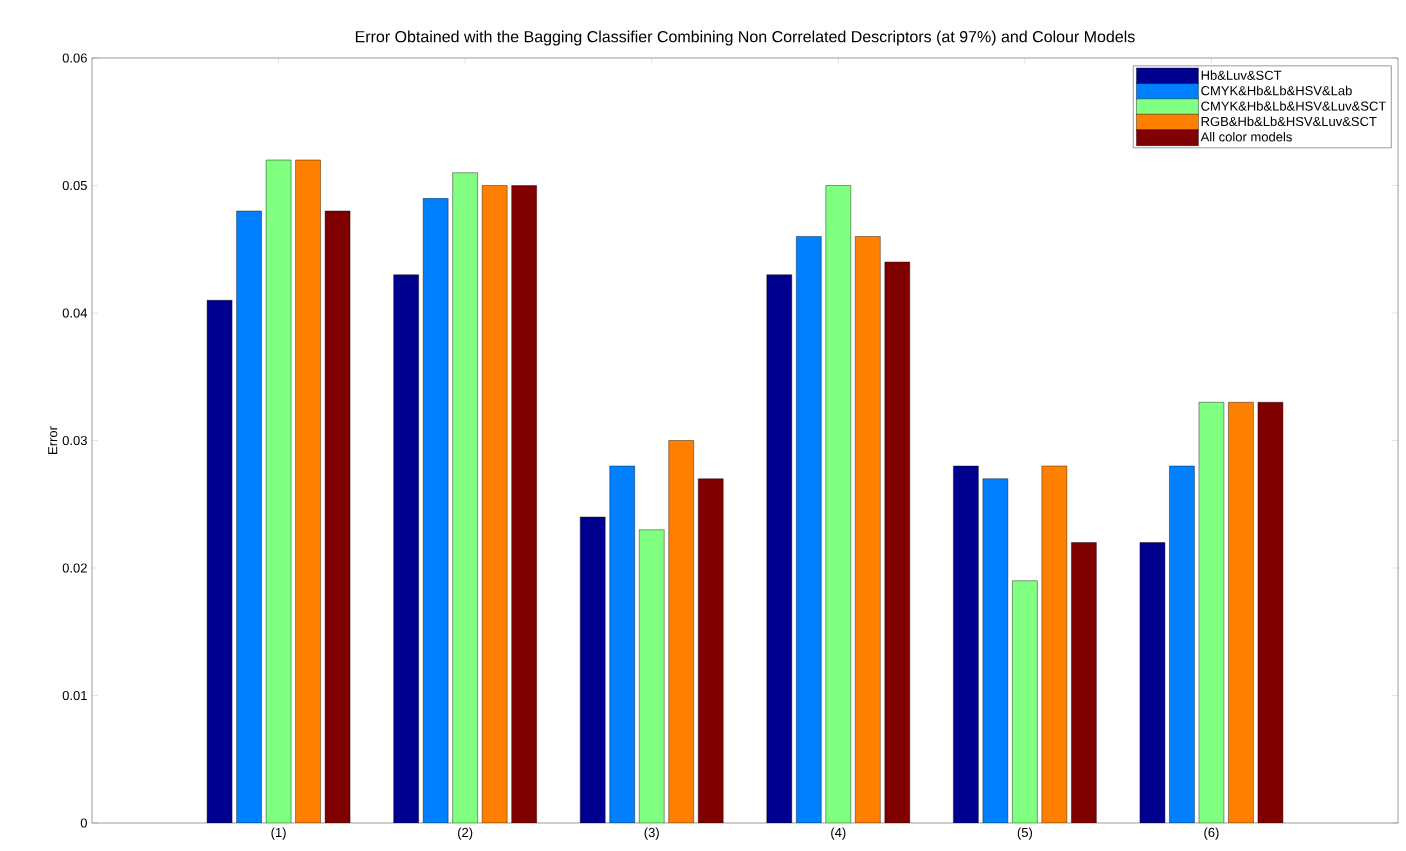 Image resolution: width=1406 pixels, height=851 pixels. What do you see at coordinates (1293, 106) in the screenshot?
I see `legend-label: CMYK&Hb&Lb&HSV&Luv&SCT` at bounding box center [1293, 106].